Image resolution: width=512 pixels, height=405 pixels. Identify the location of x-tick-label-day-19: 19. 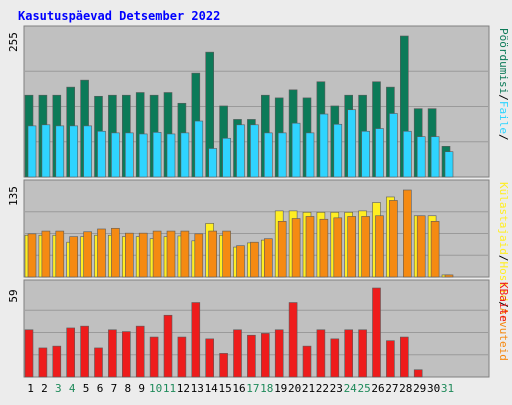
(280, 388).